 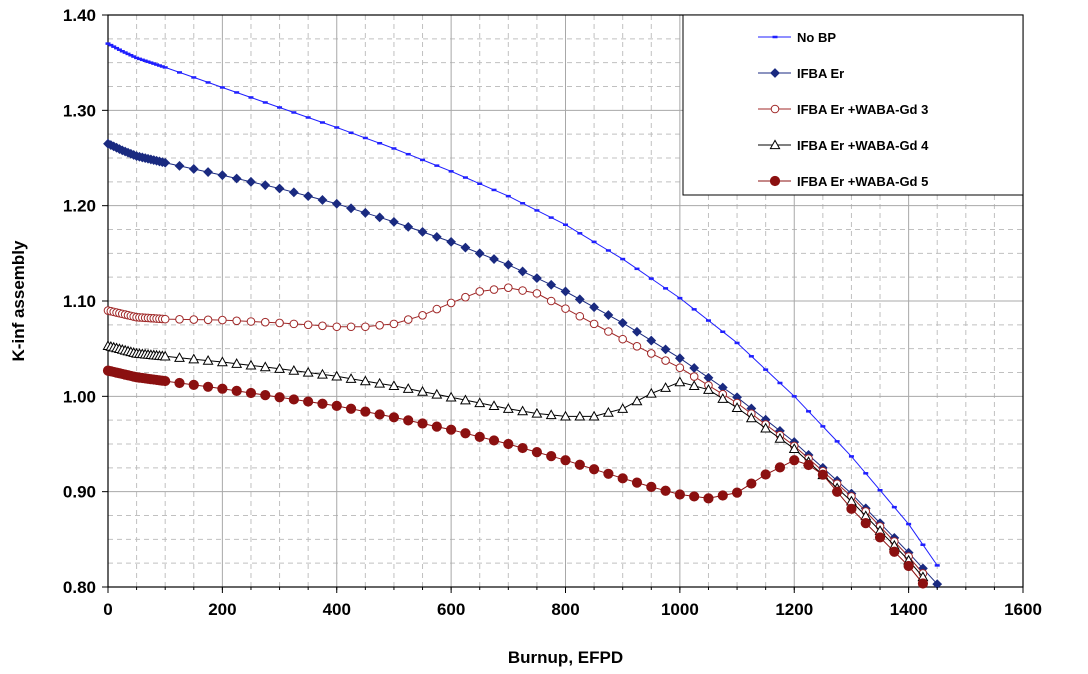 I want to click on x-tick-label: 200, so click(x=222, y=609).